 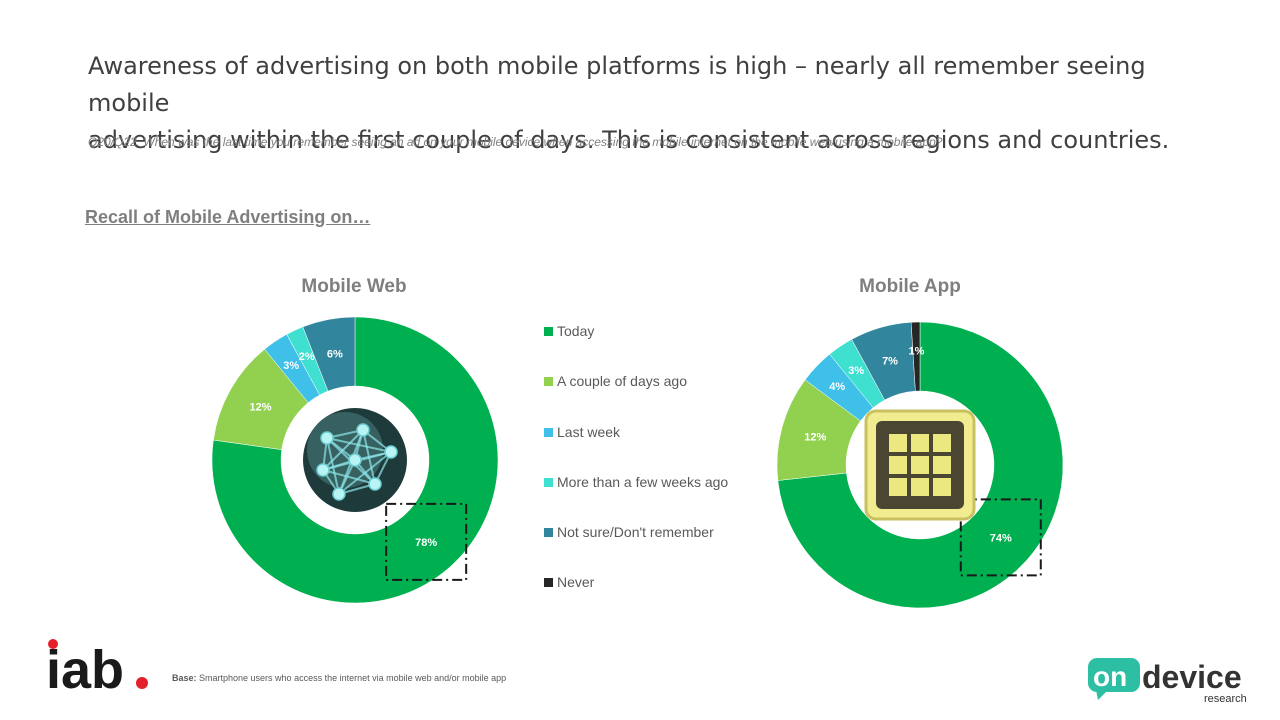 What do you see at coordinates (589, 431) in the screenshot?
I see `legend-label: Last week` at bounding box center [589, 431].